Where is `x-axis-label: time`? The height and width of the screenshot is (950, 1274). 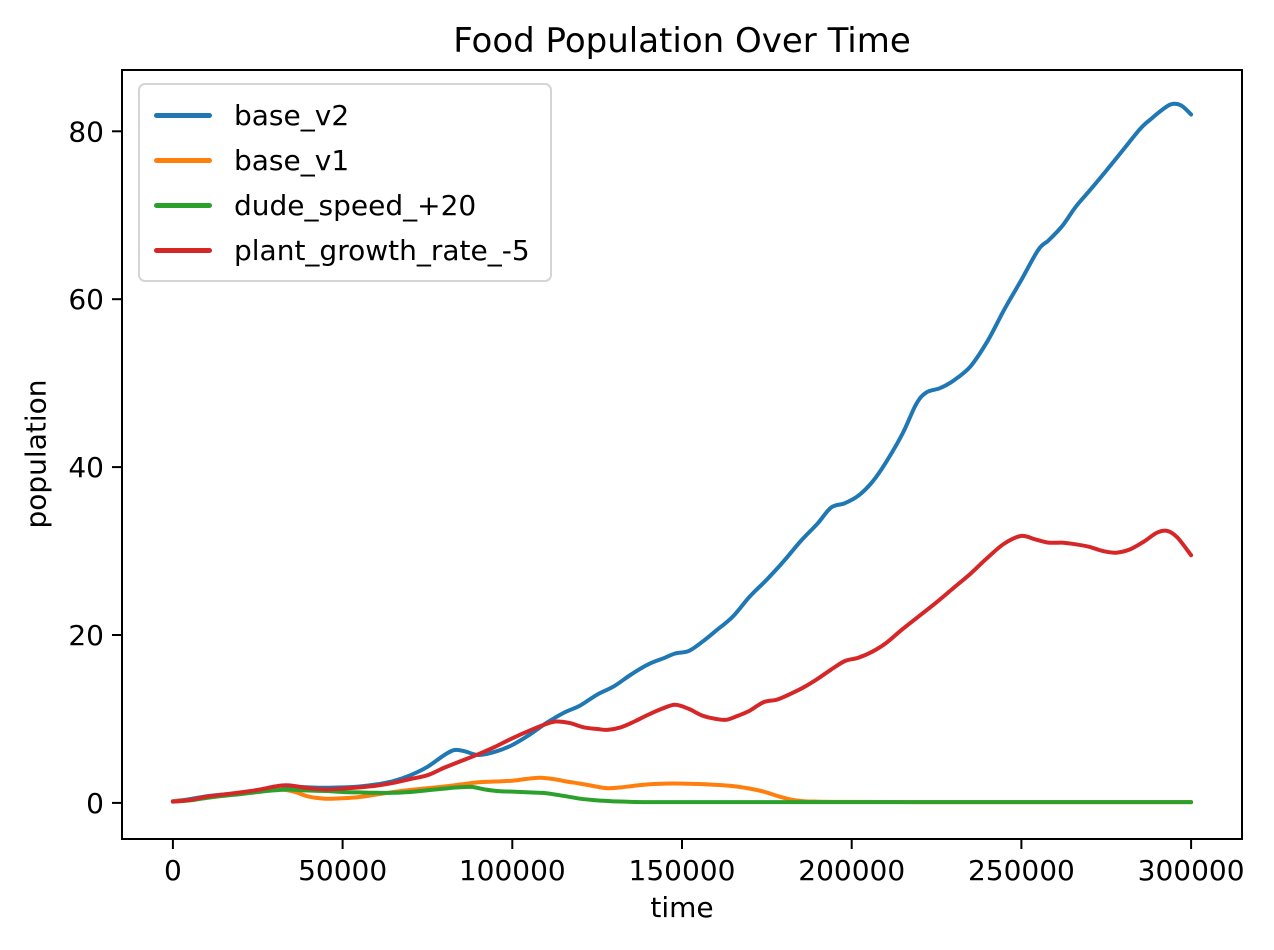 x-axis-label: time is located at coordinates (682, 907).